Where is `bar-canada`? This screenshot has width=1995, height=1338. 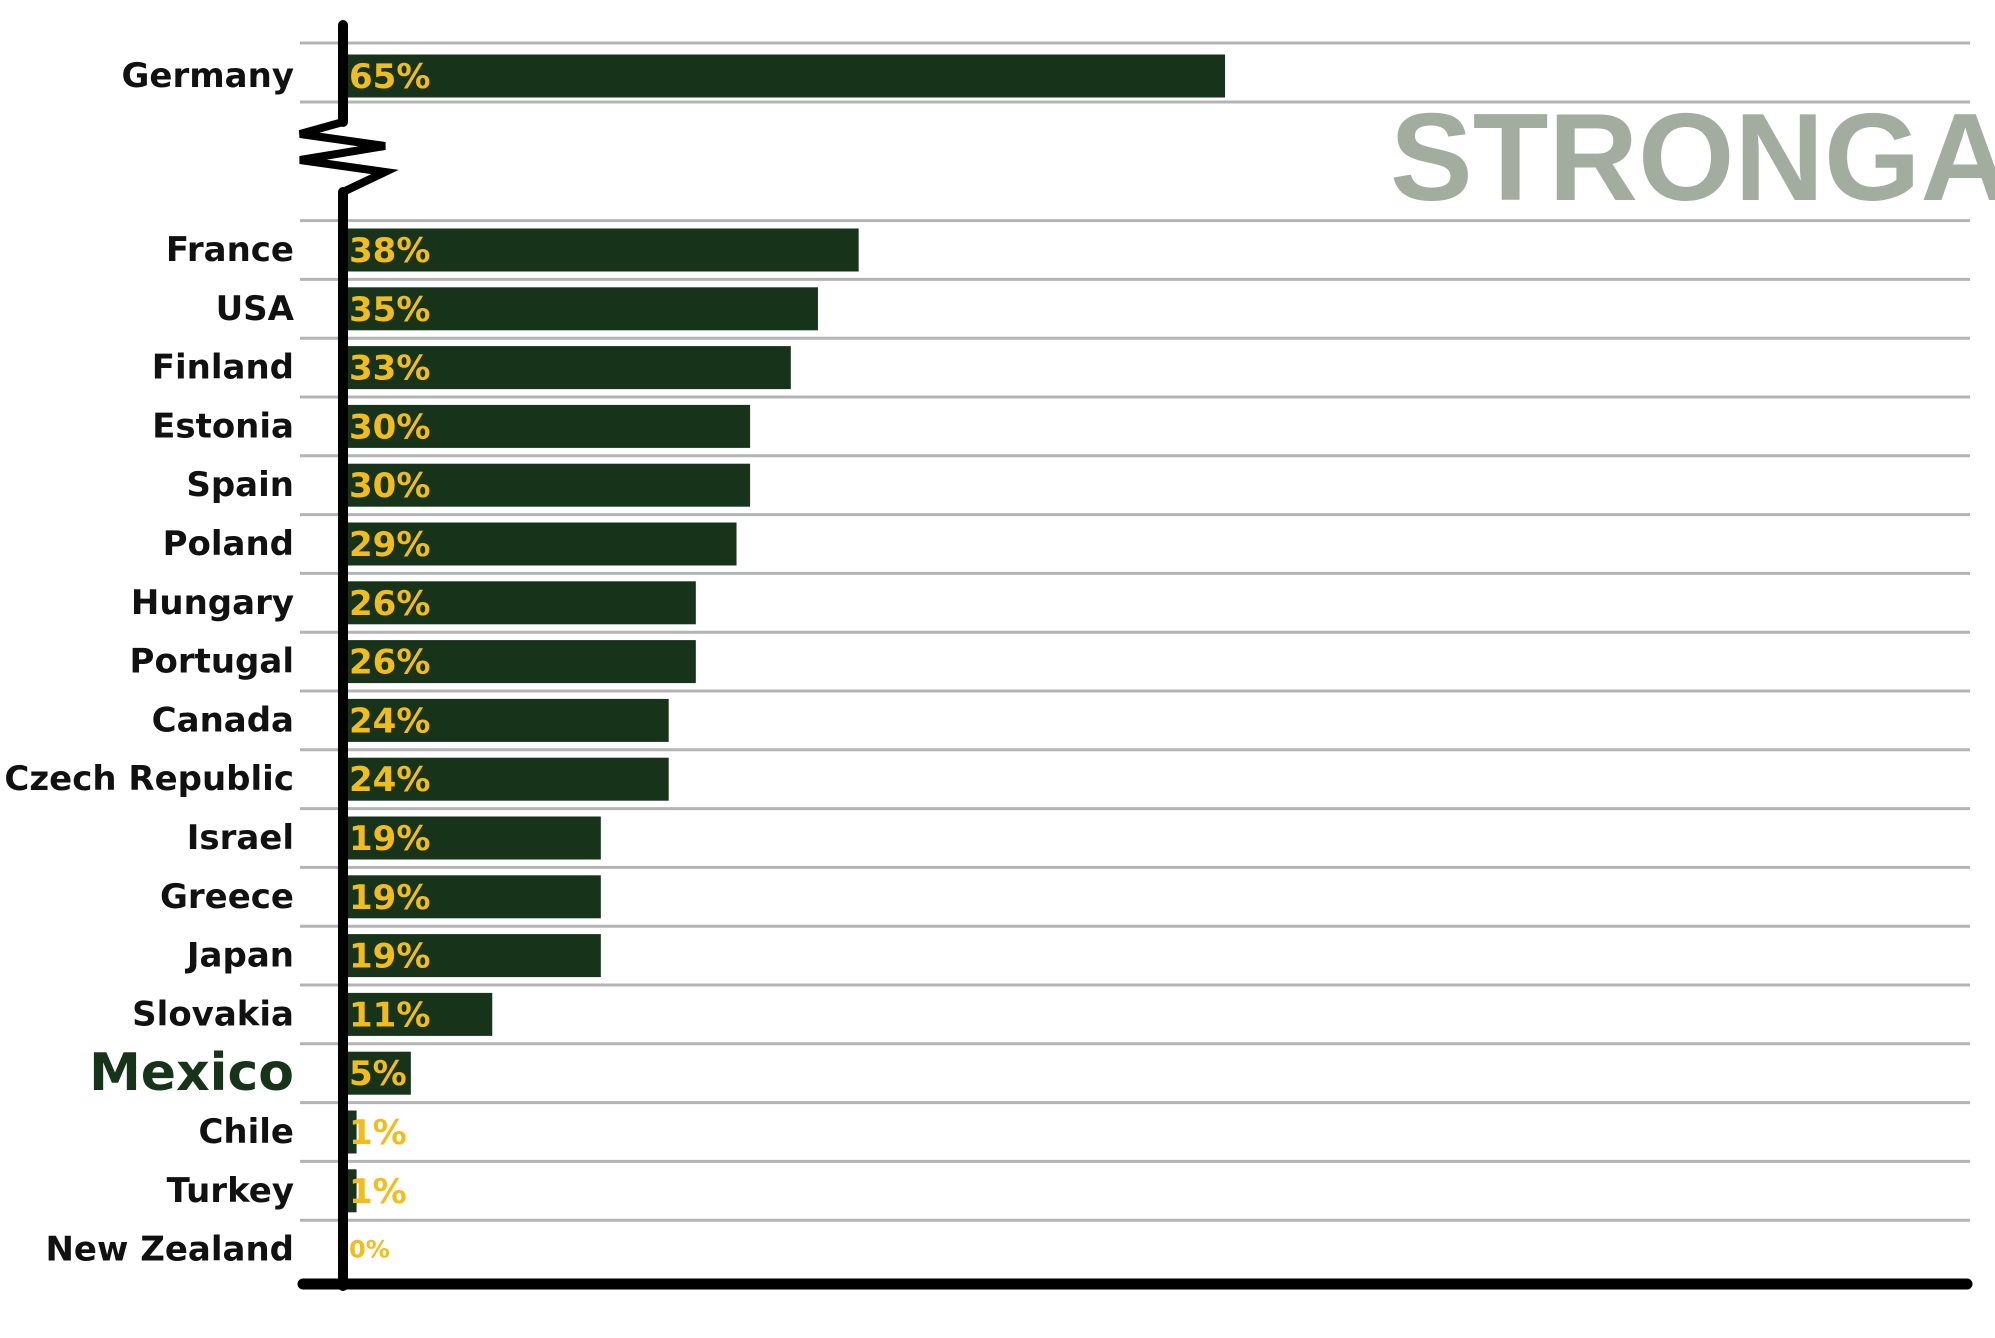 bar-canada is located at coordinates (506, 720).